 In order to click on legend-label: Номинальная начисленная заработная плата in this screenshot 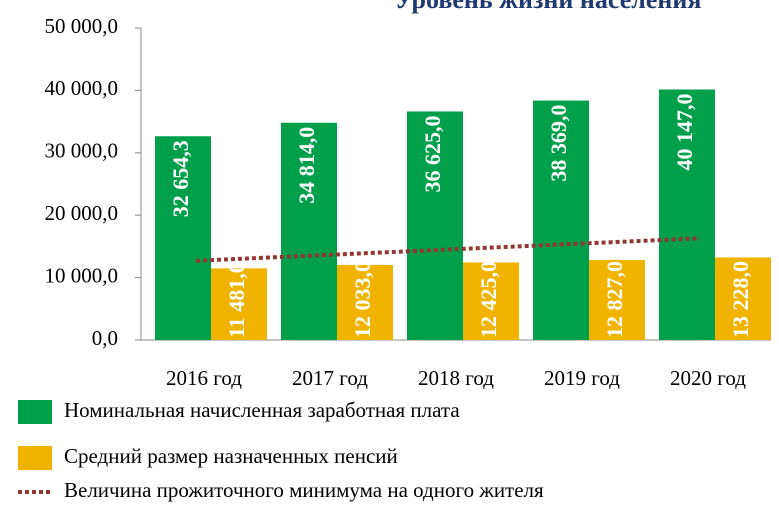, I will do `click(262, 410)`.